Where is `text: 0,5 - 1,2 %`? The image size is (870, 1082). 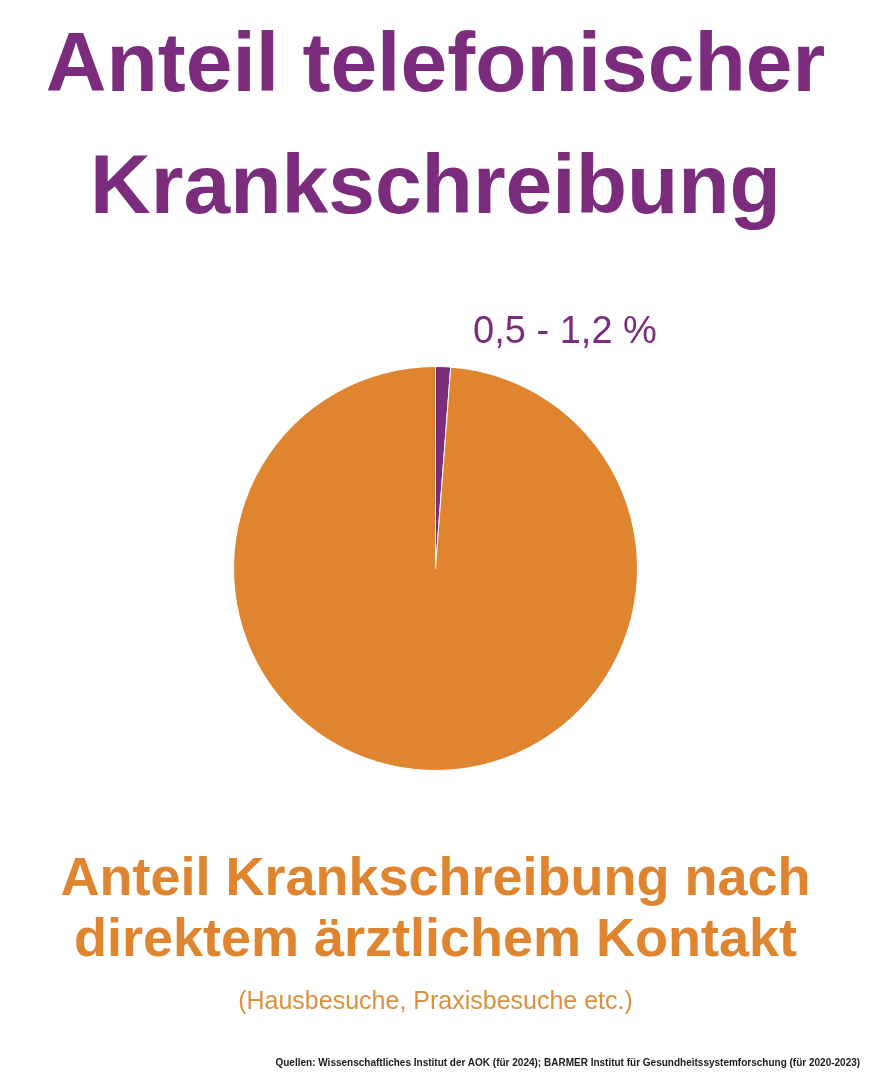 text: 0,5 - 1,2 % is located at coordinates (565, 329).